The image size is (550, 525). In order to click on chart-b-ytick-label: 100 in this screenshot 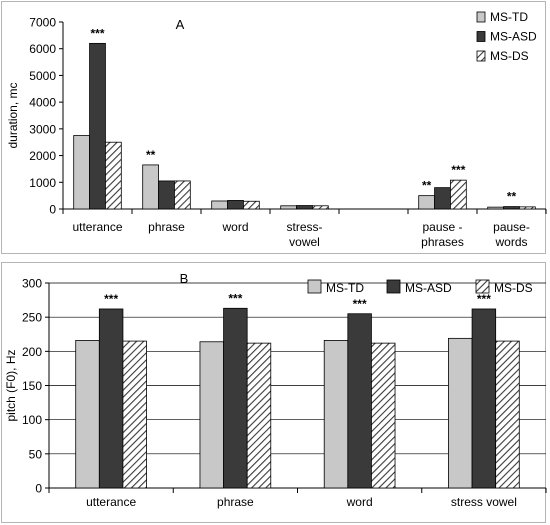, I will do `click(32, 420)`.